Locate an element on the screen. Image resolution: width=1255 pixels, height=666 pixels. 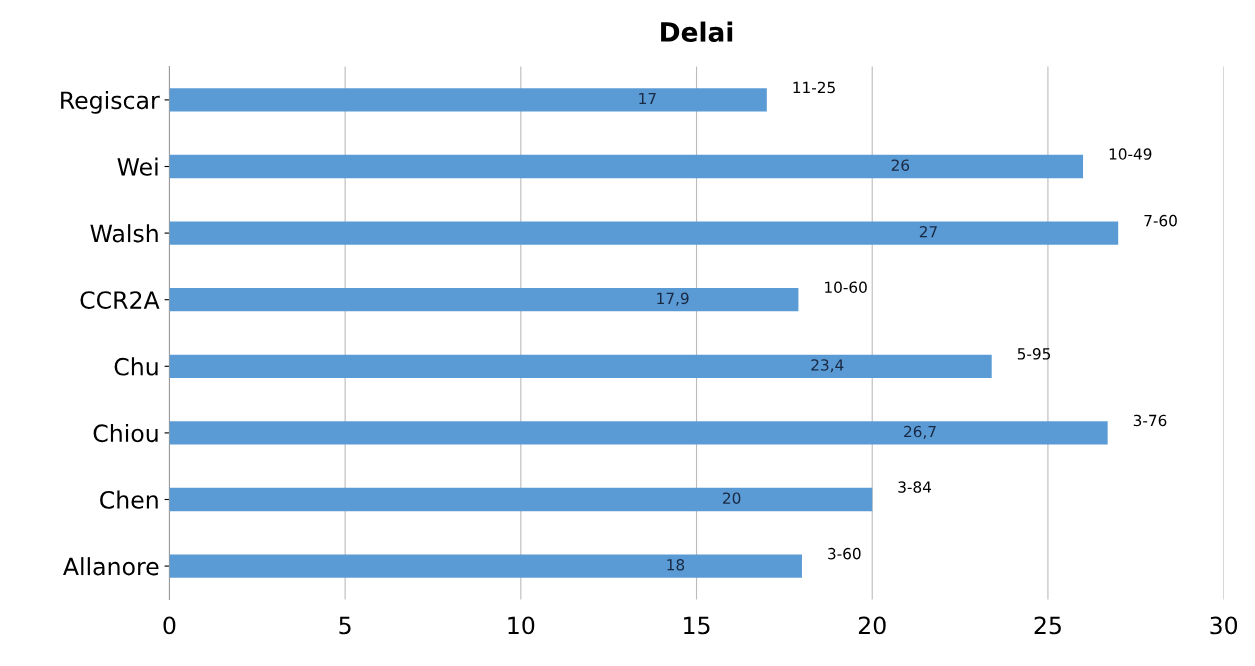
x-tick-label: 30 is located at coordinates (1224, 625).